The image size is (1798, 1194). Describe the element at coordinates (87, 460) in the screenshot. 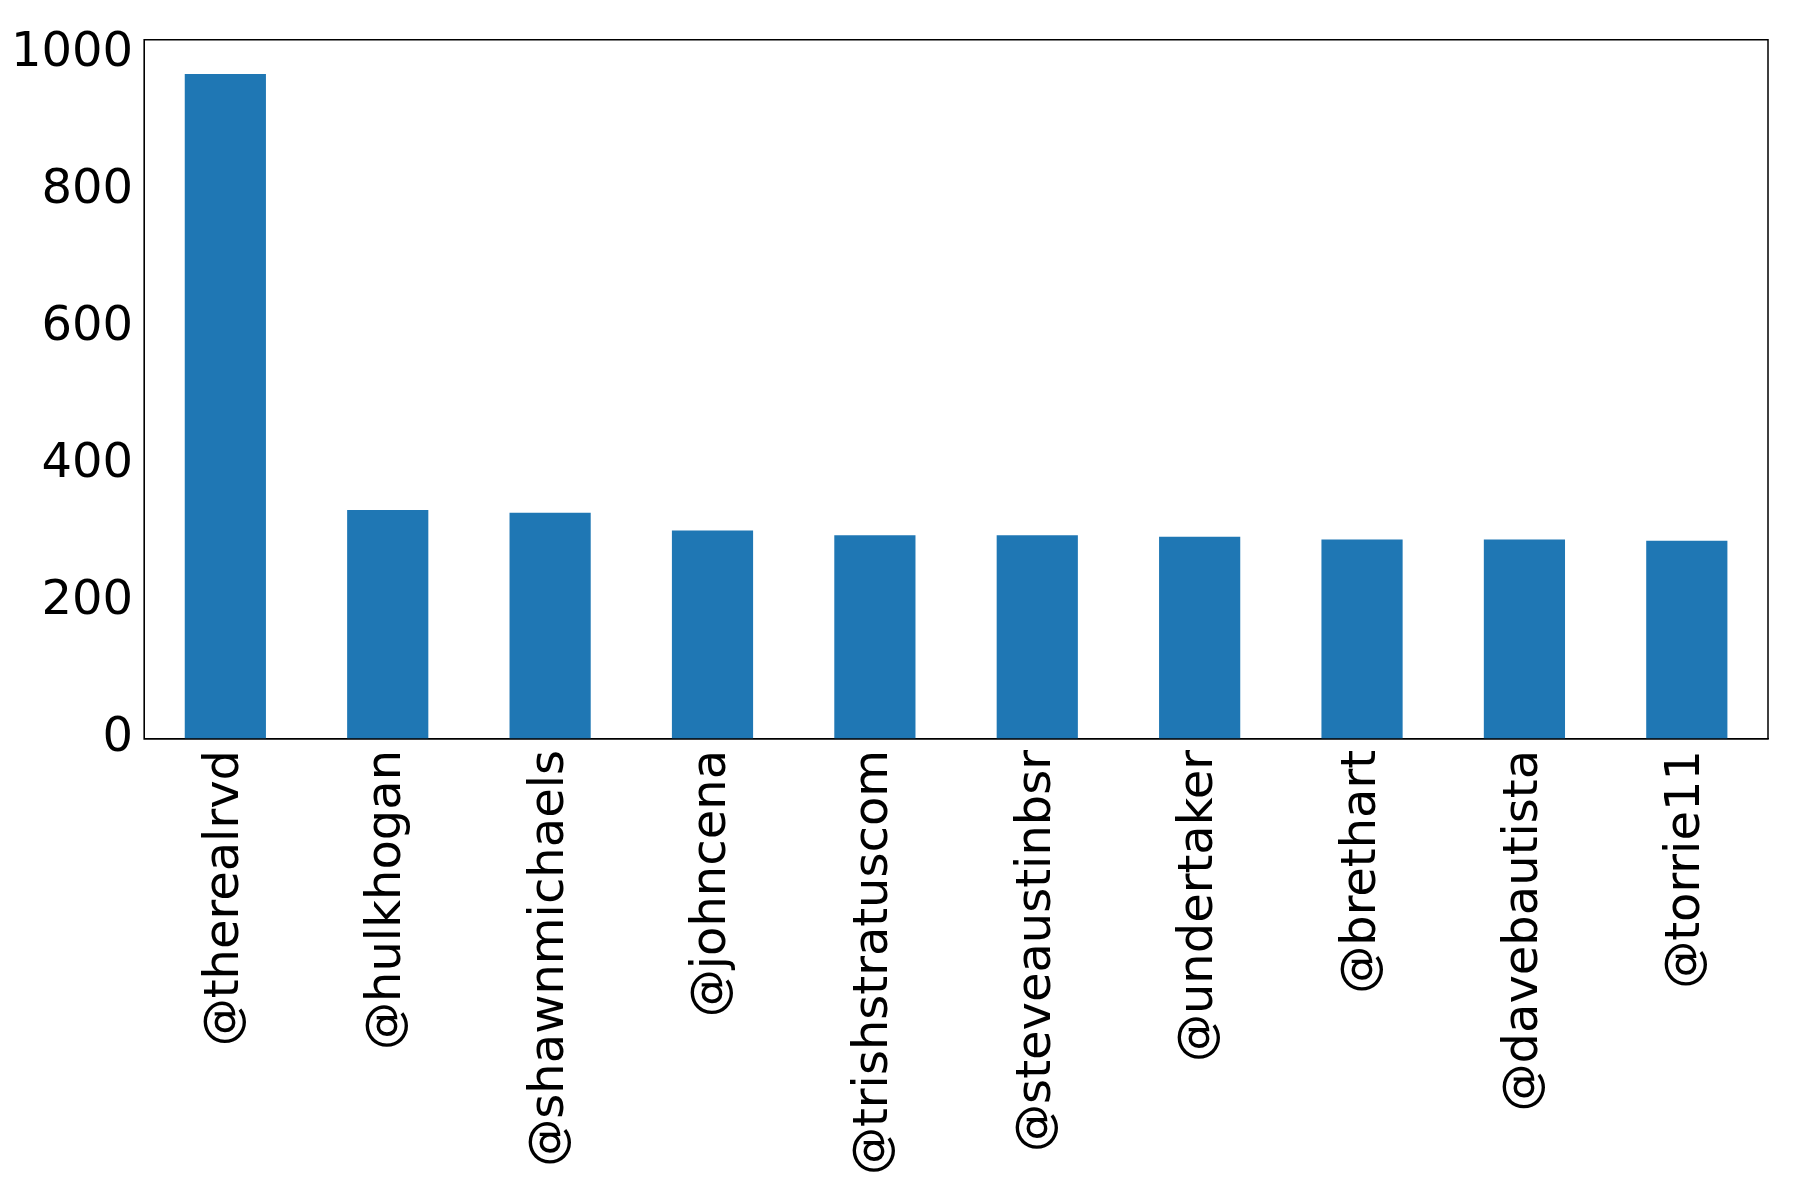

I see `y-tick-label: 400` at that location.